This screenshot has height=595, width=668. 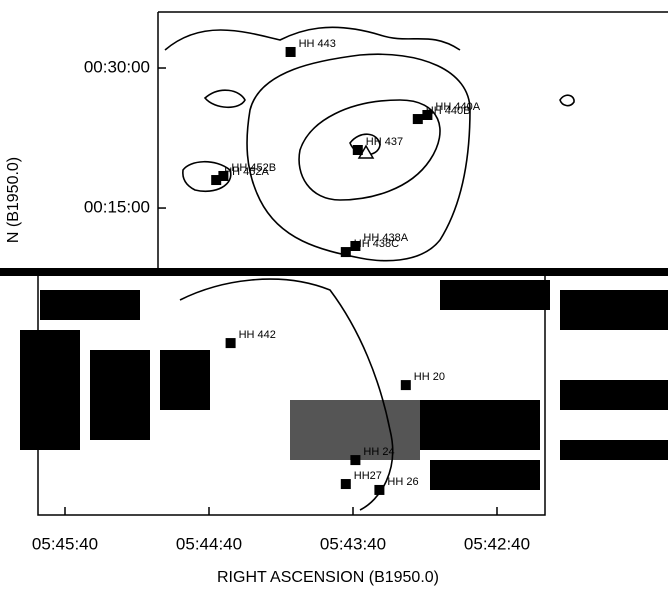 I want to click on x-tick-label: 05:44:40, so click(x=209, y=543).